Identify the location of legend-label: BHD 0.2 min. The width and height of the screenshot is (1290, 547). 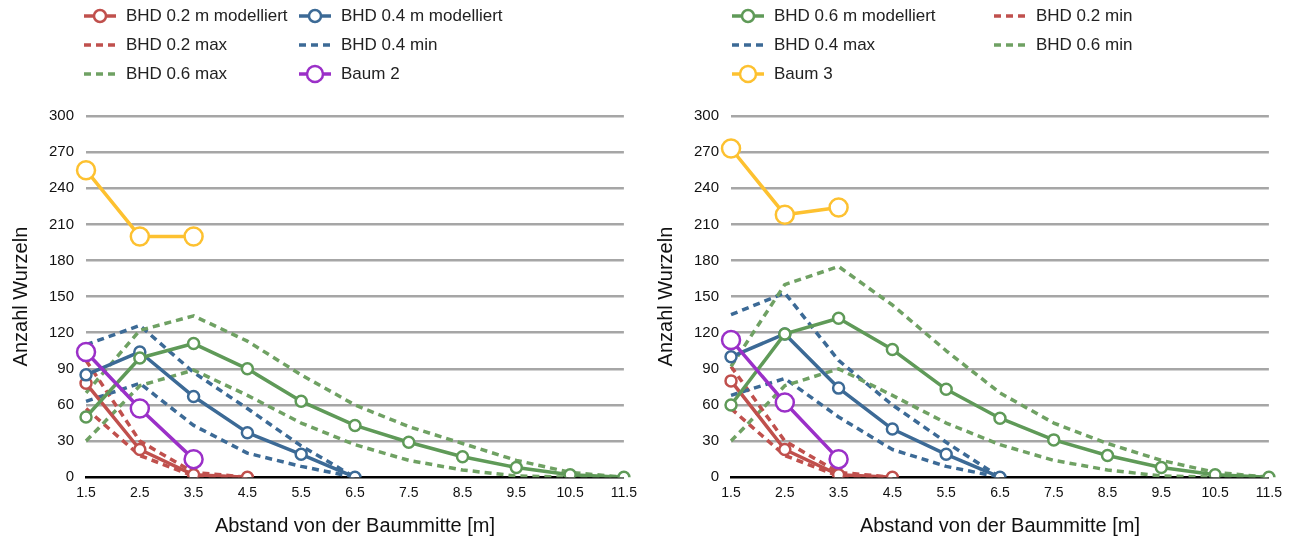
(1084, 16).